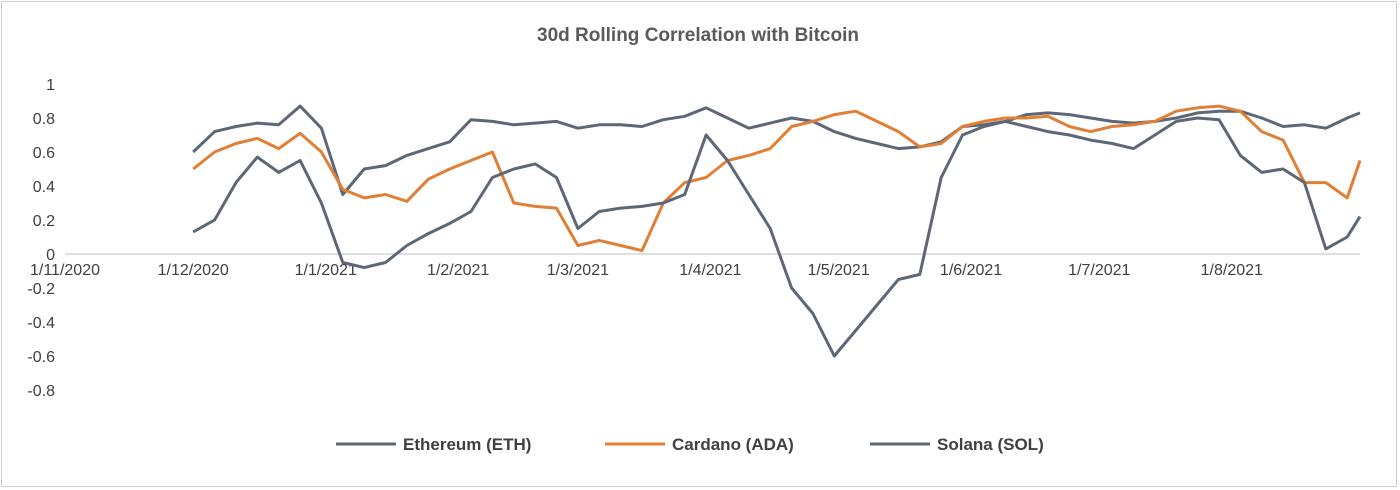 The width and height of the screenshot is (1400, 490). Describe the element at coordinates (44, 187) in the screenshot. I see `y-tick-label: 0.4` at that location.